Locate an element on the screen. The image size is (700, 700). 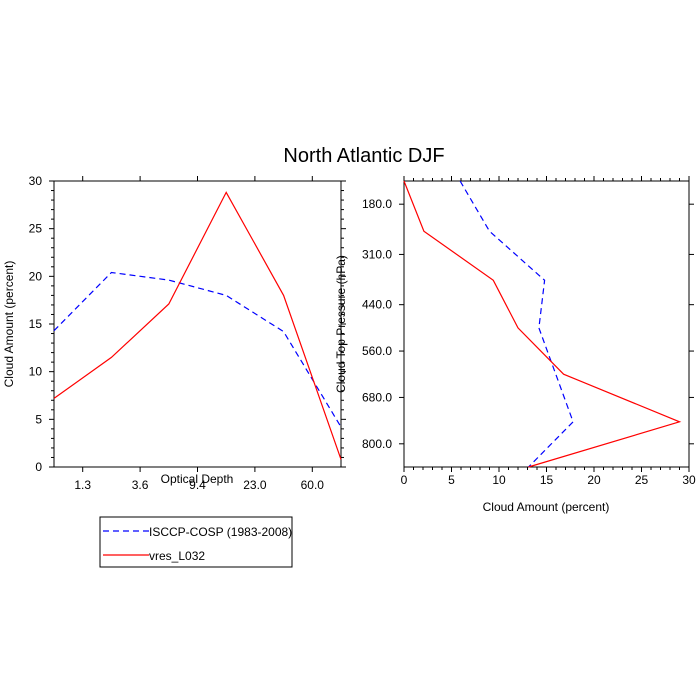
right-x-tick-label: 0 is located at coordinates (404, 480).